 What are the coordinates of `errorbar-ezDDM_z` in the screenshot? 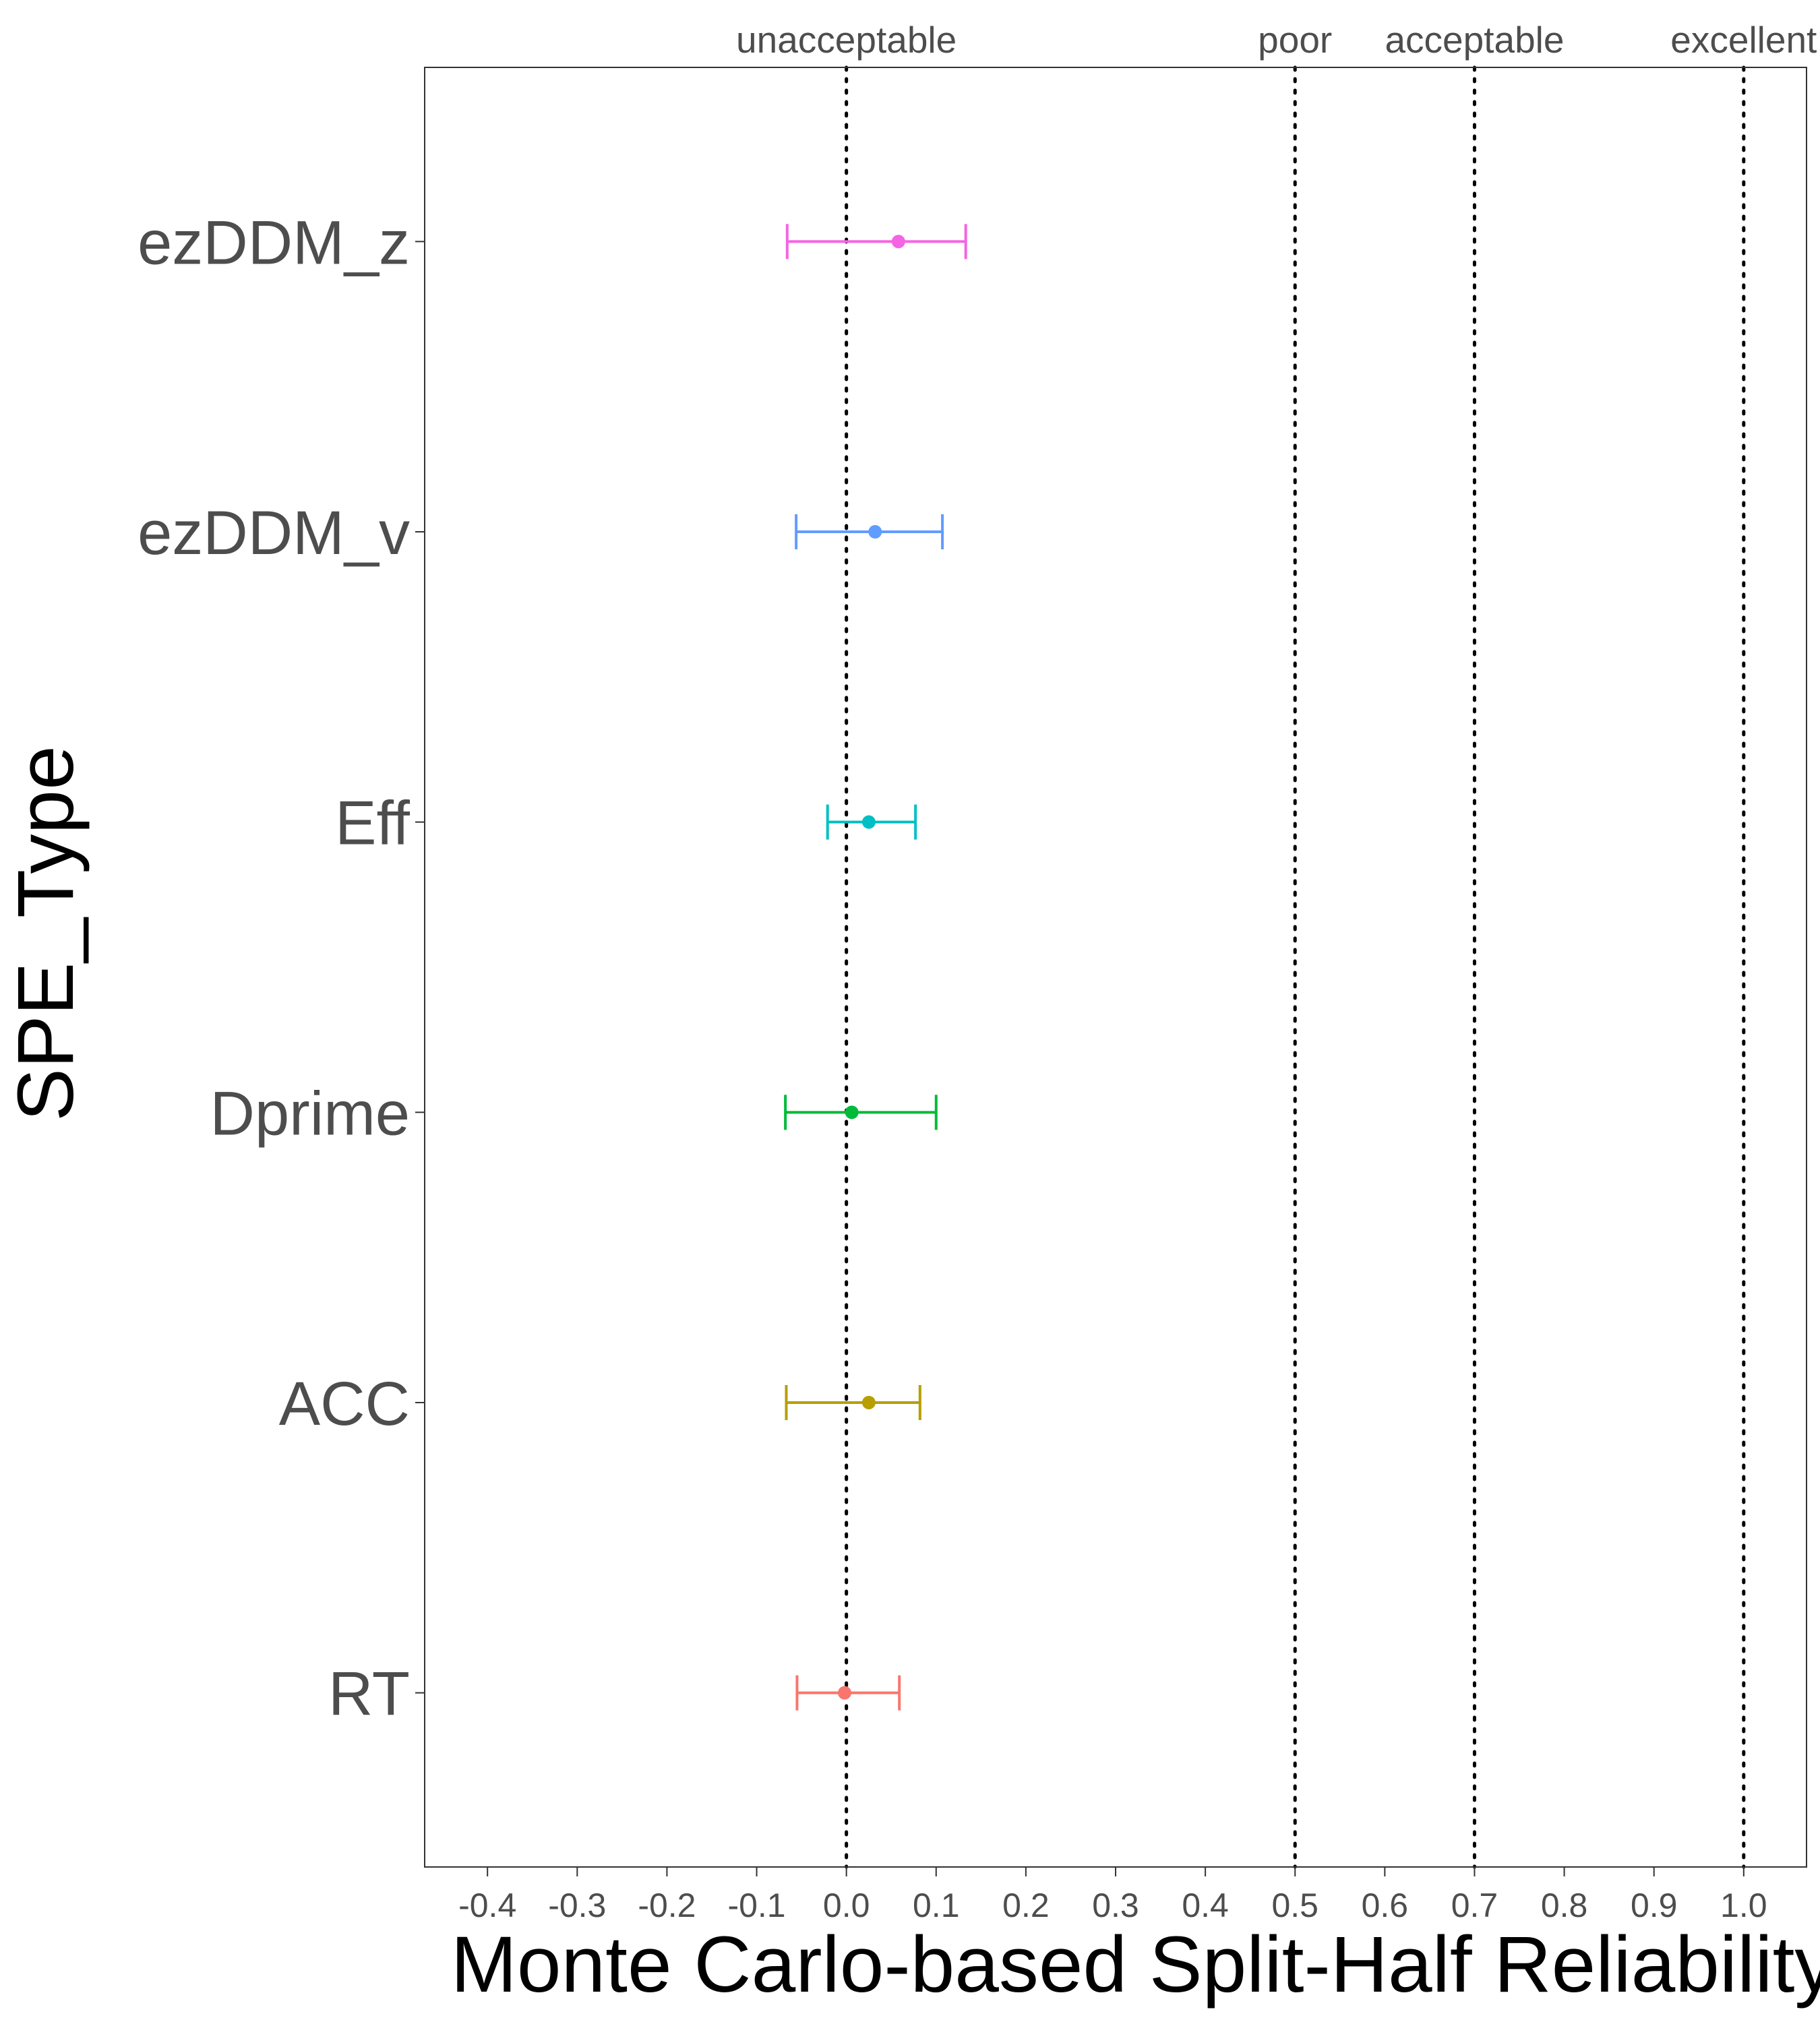 It's located at (876, 241).